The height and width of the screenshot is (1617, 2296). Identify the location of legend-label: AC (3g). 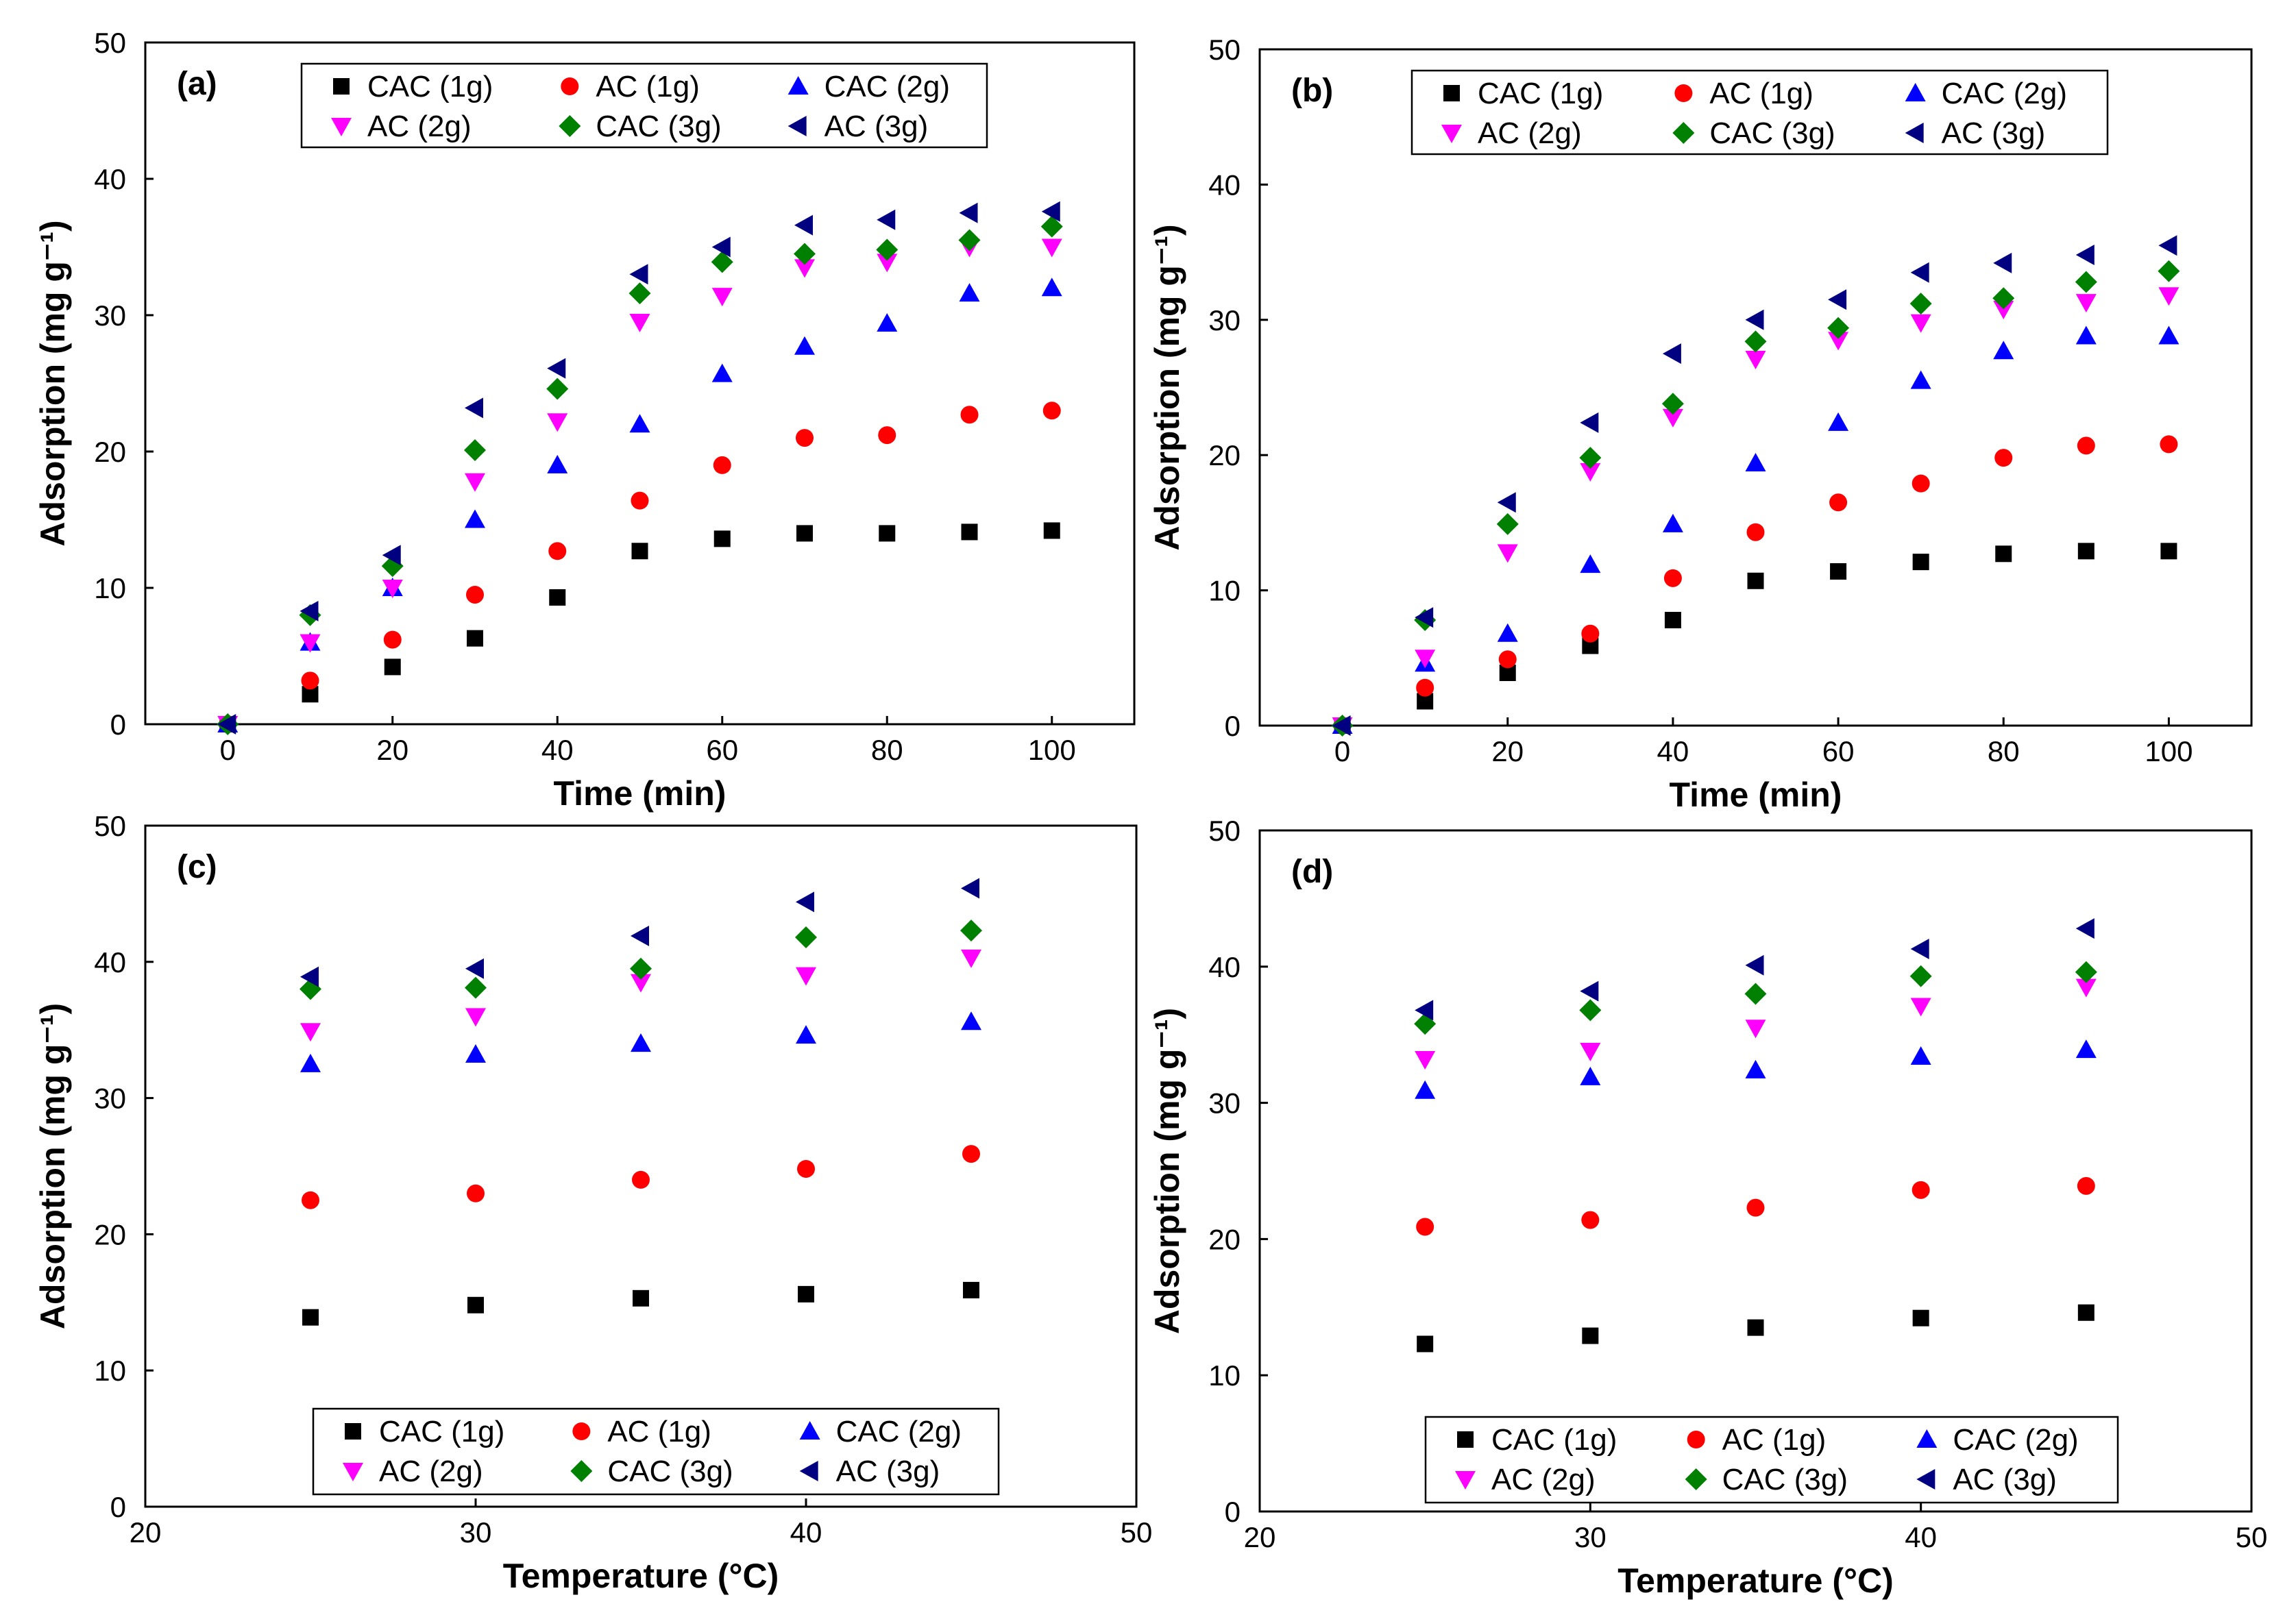
(2005, 1479).